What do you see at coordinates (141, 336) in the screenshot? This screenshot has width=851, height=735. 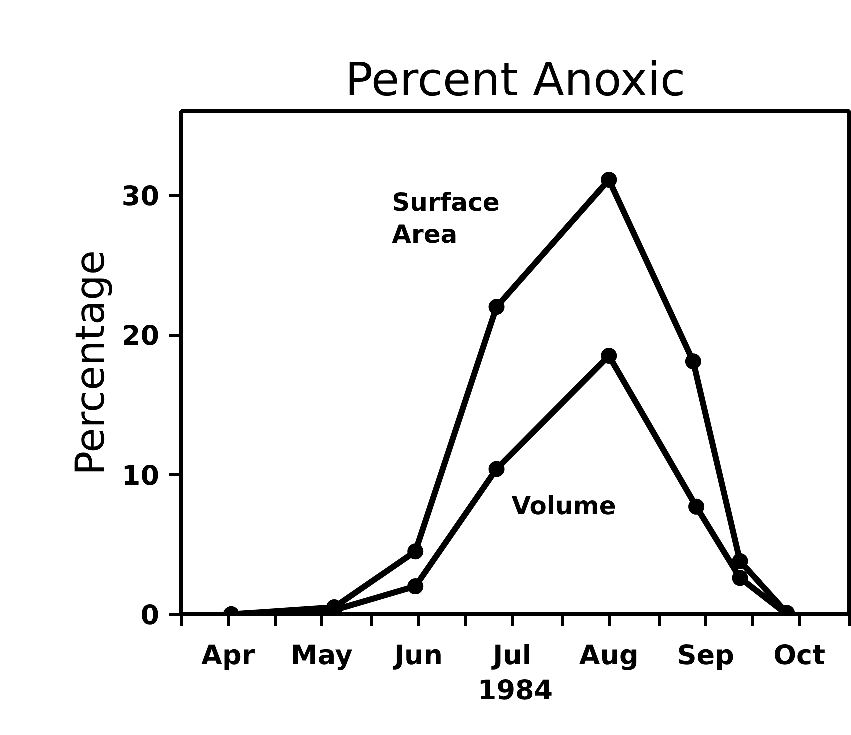 I see `y-tick-label: 20` at bounding box center [141, 336].